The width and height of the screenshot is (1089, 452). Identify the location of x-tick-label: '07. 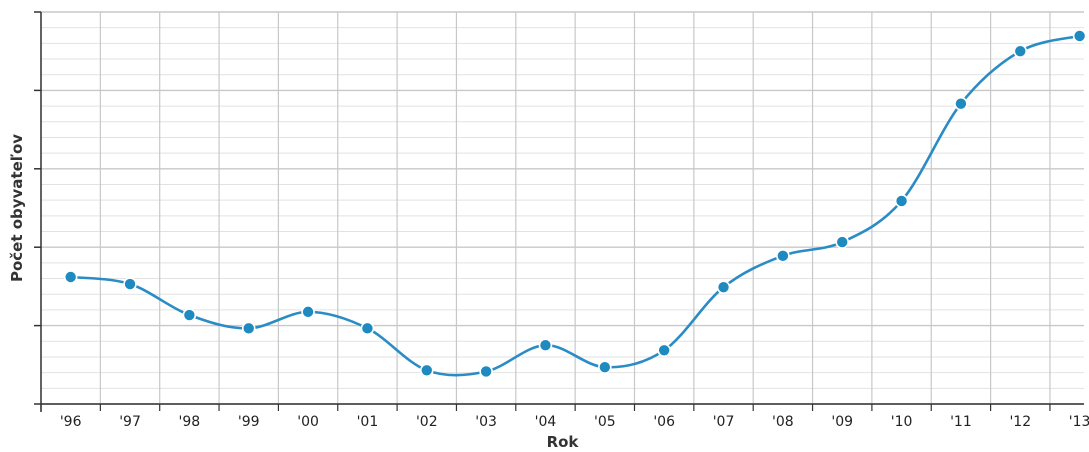
(724, 422).